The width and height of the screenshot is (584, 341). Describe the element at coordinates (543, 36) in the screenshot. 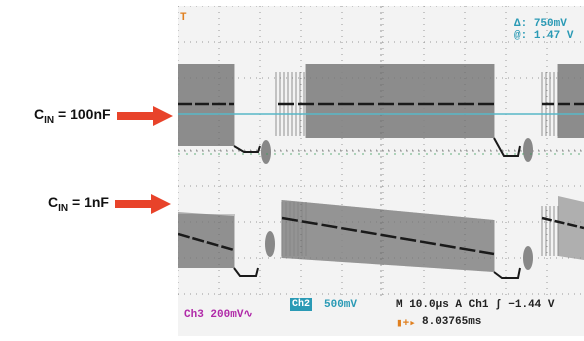

I see `at-readout: @: 1.47 V` at that location.